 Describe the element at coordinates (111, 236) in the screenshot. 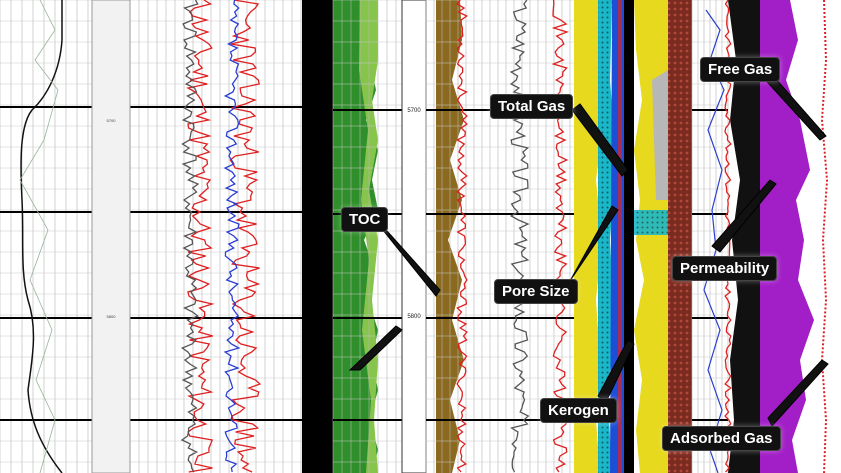

I see `depth-track` at that location.